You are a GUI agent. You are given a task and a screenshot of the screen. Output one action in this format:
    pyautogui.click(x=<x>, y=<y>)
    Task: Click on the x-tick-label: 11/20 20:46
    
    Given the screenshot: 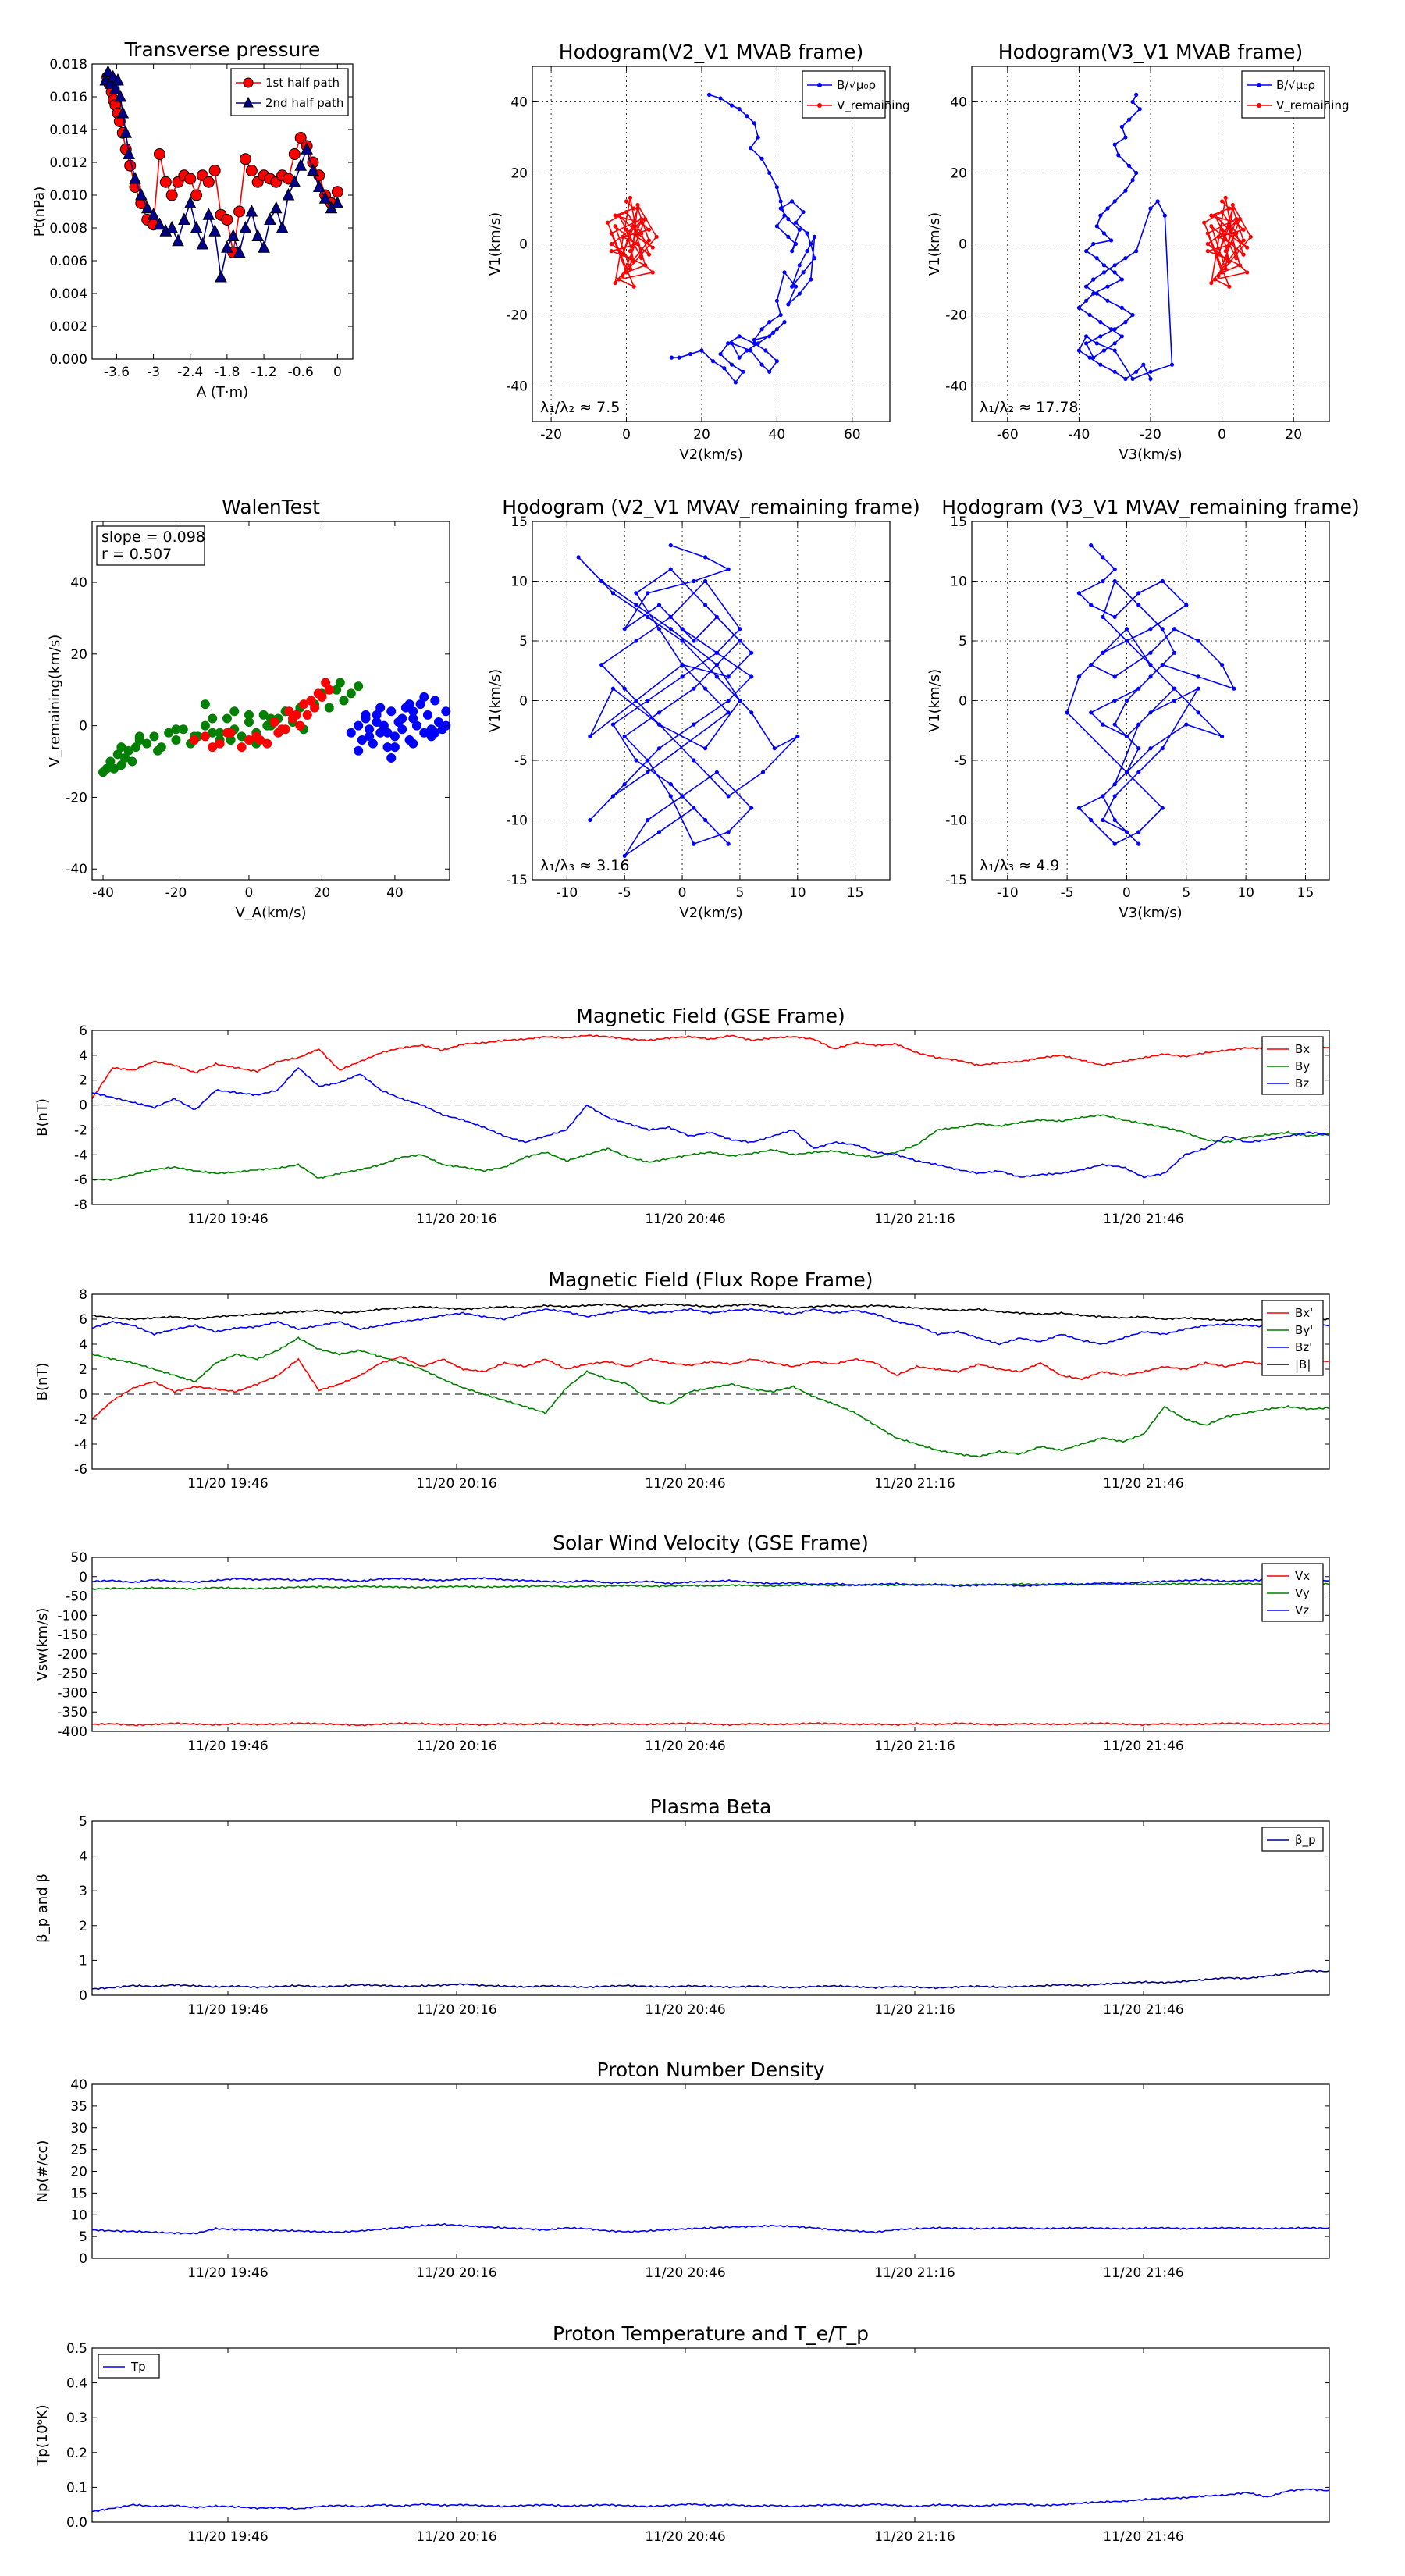 What is the action you would take?
    pyautogui.click(x=685, y=2010)
    